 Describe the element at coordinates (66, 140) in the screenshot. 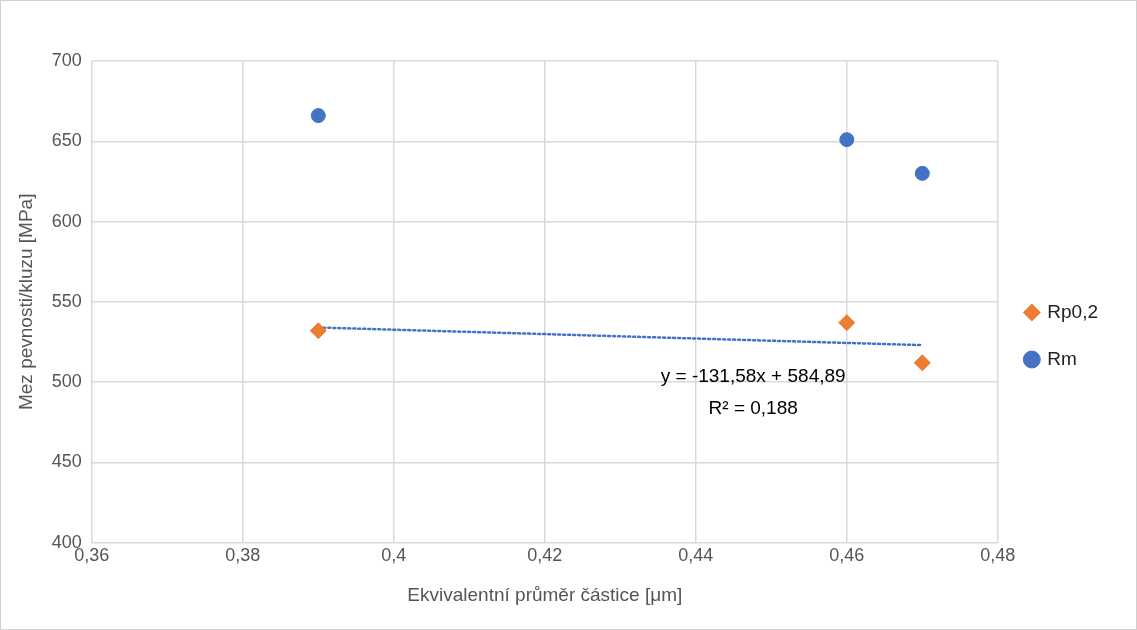

I see `y-tick-label: 650` at that location.